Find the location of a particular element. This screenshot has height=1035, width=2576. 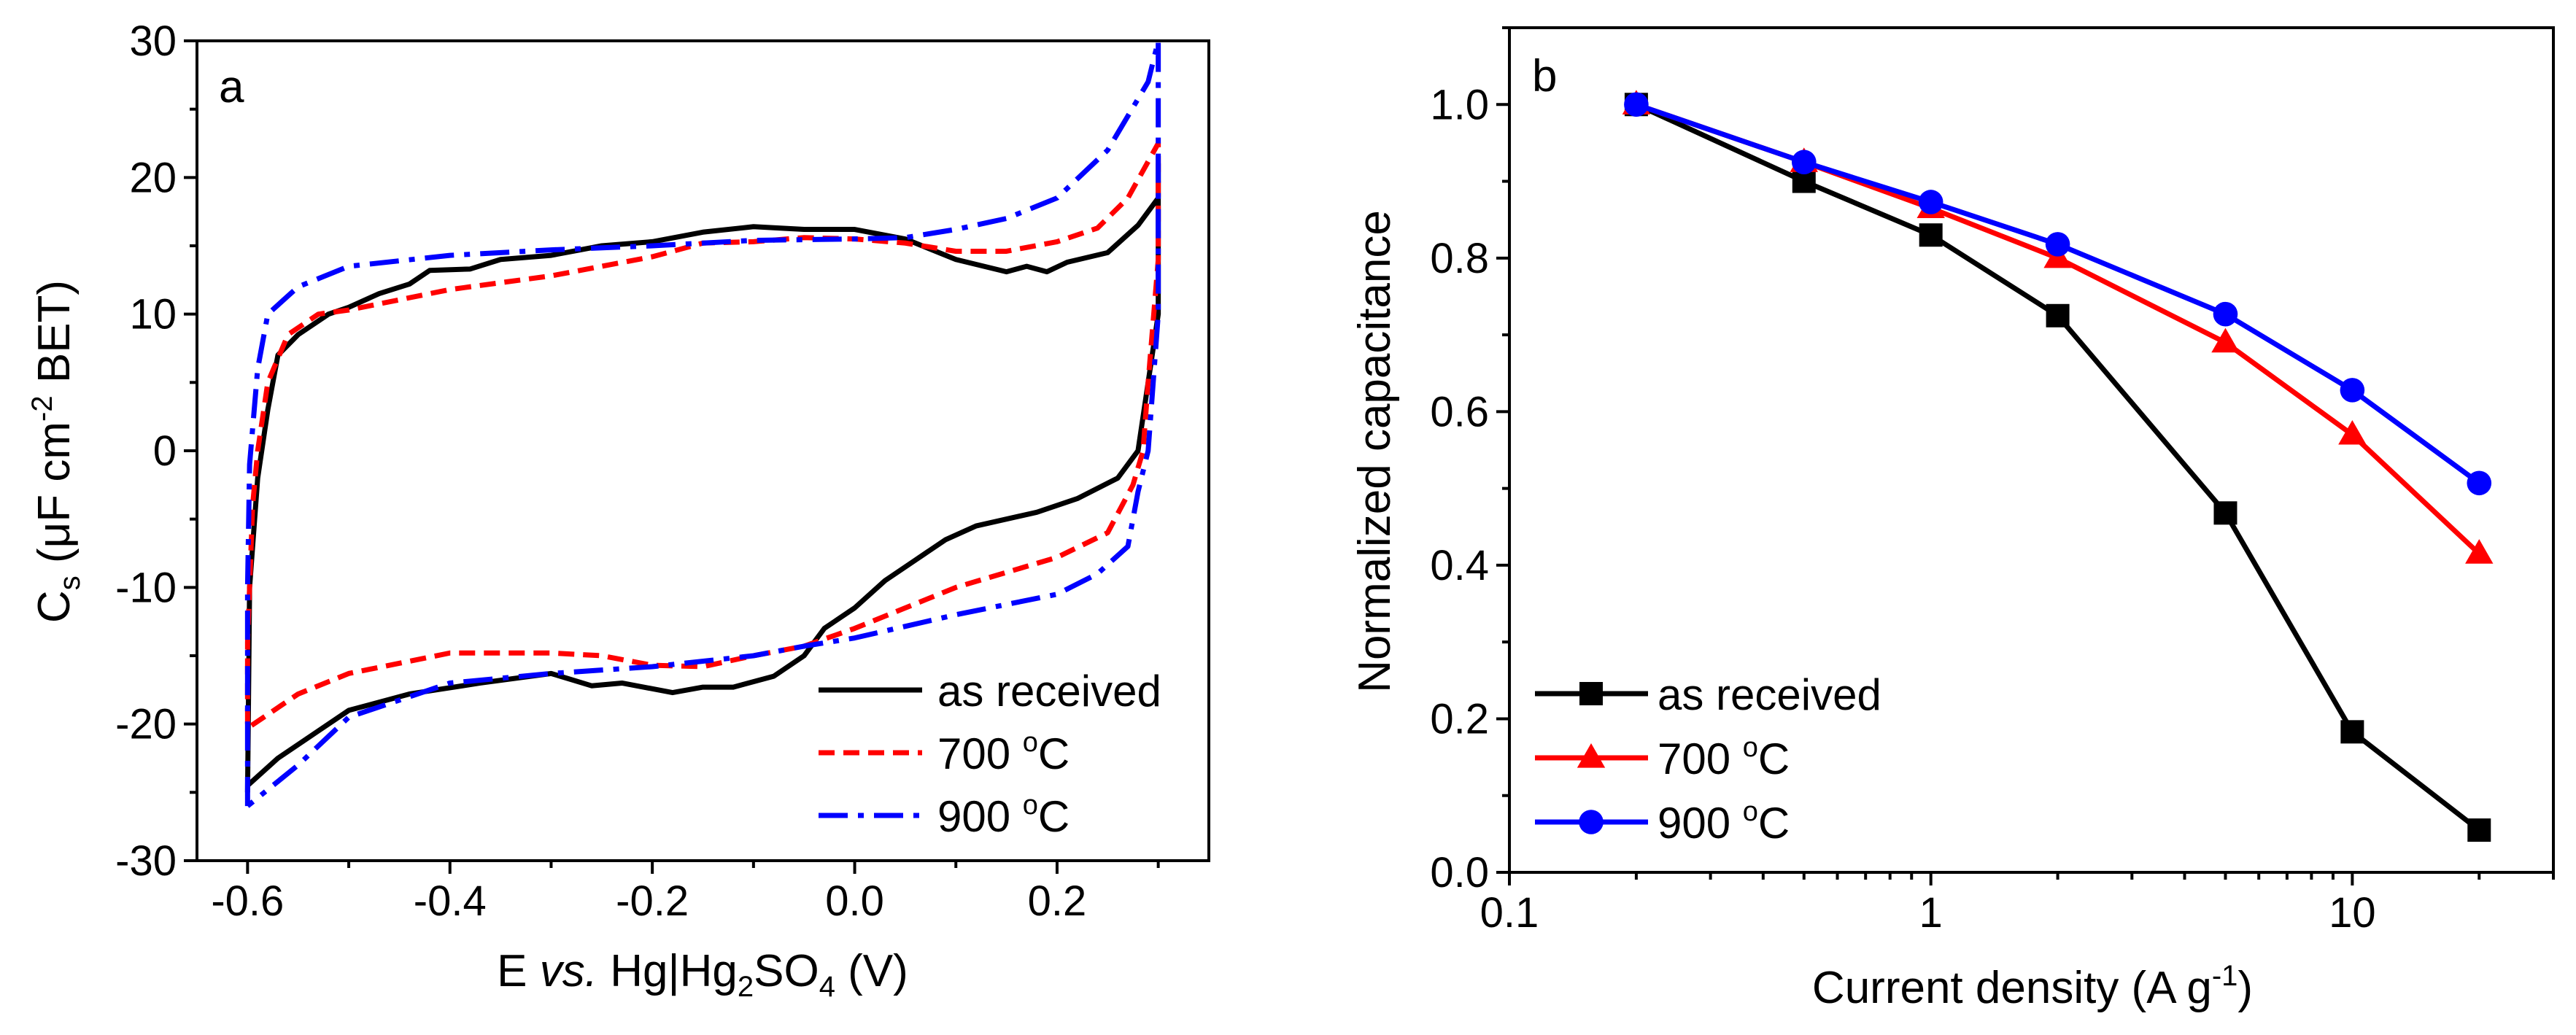

x-title-part: ) is located at coordinates (2245, 988).